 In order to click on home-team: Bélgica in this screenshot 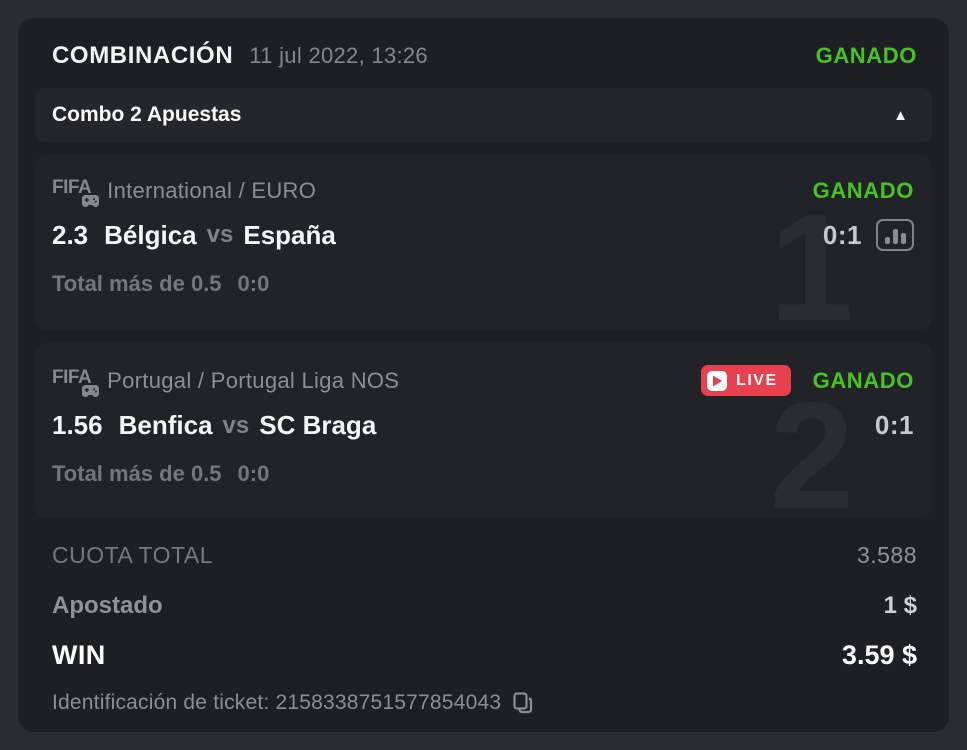, I will do `click(150, 234)`.